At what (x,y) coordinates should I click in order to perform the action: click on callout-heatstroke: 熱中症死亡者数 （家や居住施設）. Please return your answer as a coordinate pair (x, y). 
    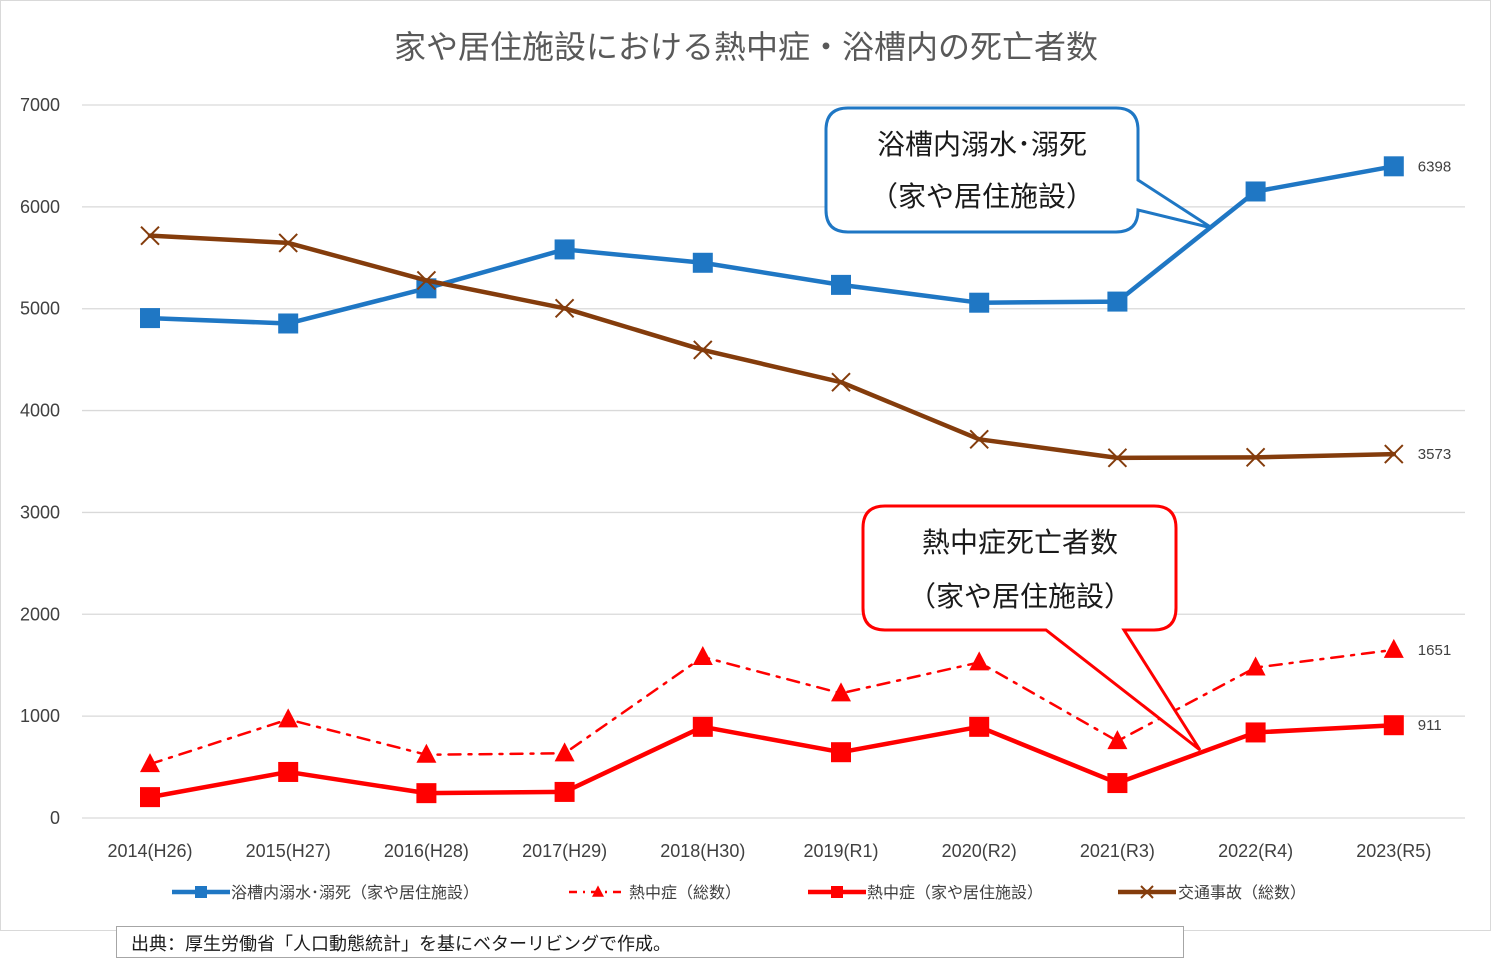
    Looking at the image, I should click on (1031, 628).